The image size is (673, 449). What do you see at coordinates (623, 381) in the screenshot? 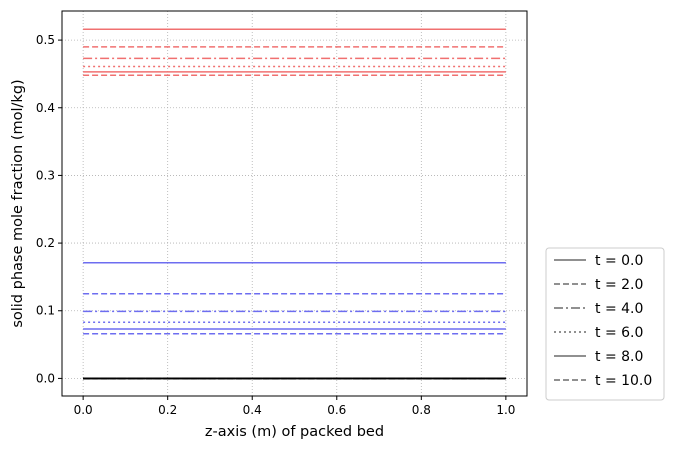
I see `legend-label-5: t = 10.0` at bounding box center [623, 381].